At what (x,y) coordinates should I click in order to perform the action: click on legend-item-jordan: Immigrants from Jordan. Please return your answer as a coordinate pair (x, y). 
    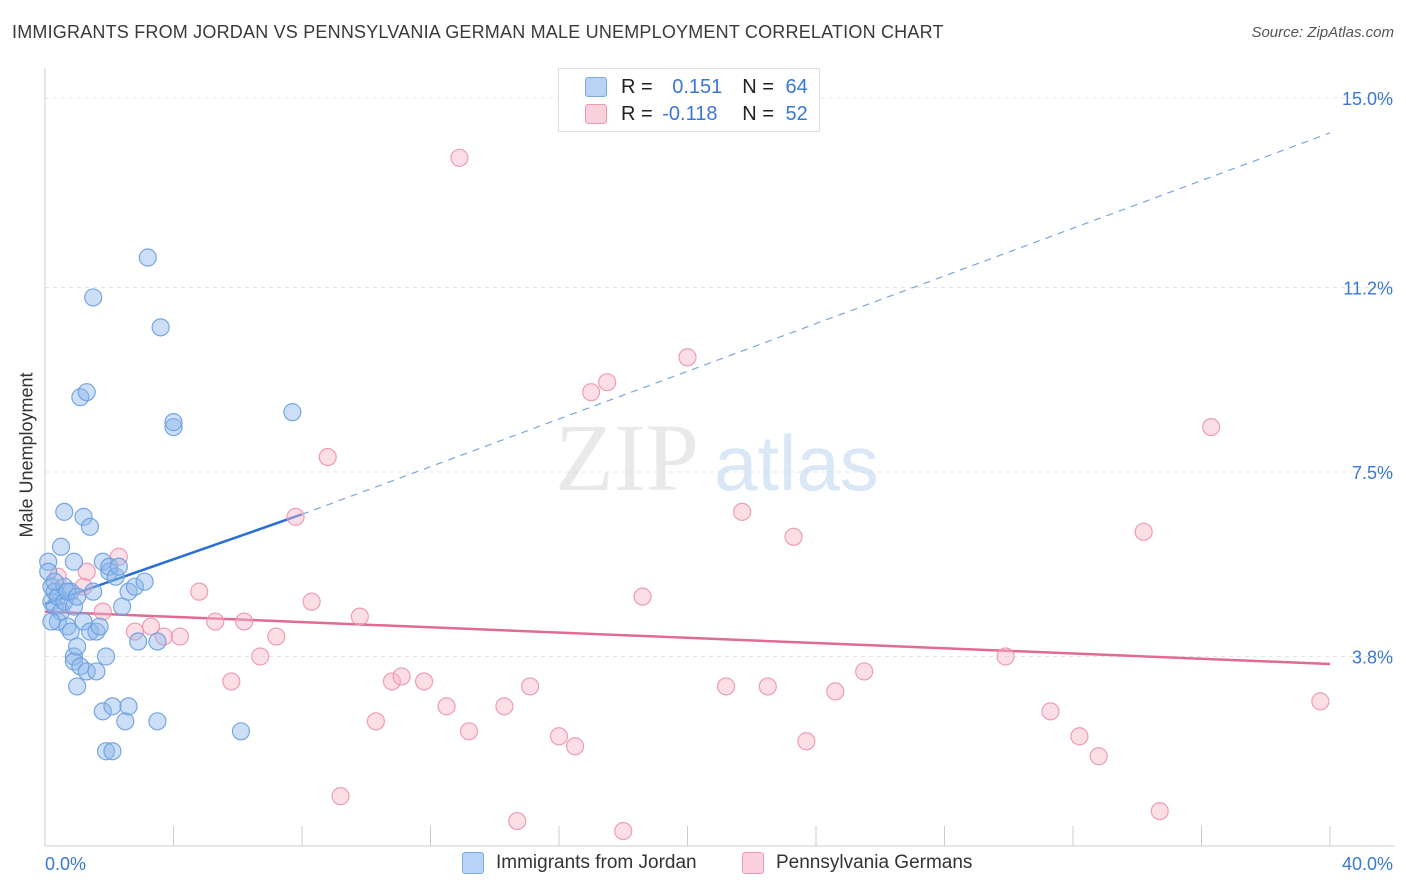
    Looking at the image, I should click on (579, 863).